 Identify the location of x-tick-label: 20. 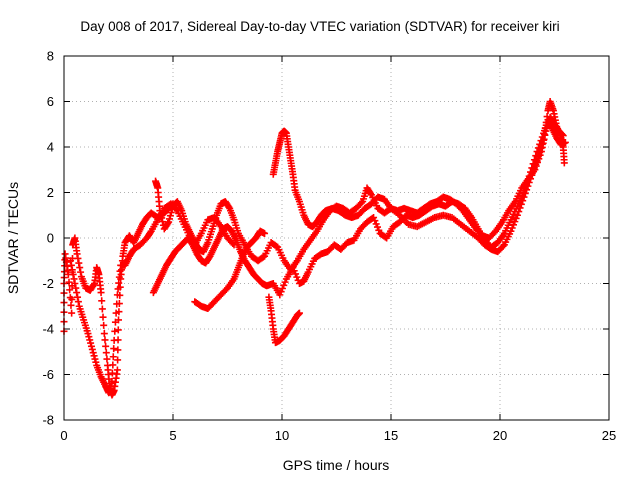
(500, 435).